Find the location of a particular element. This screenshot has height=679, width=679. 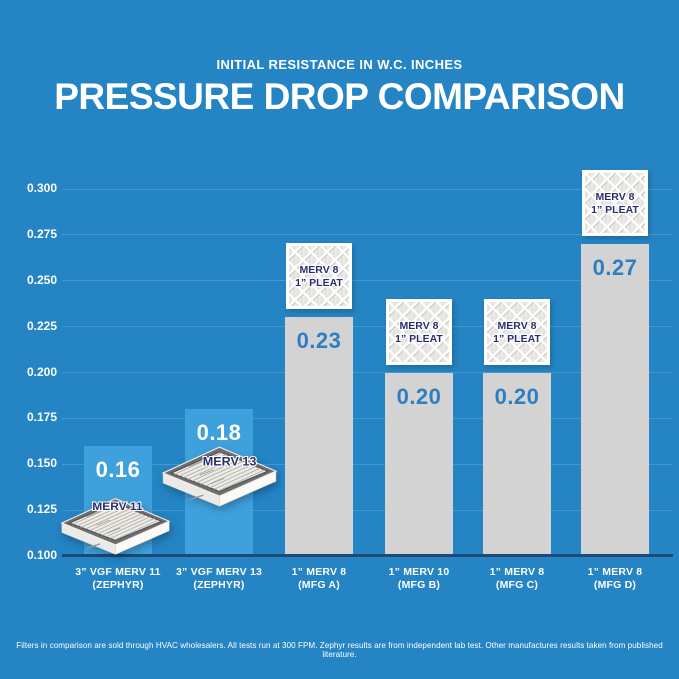

filter-3d-image: MERV 11 is located at coordinates (115, 526).